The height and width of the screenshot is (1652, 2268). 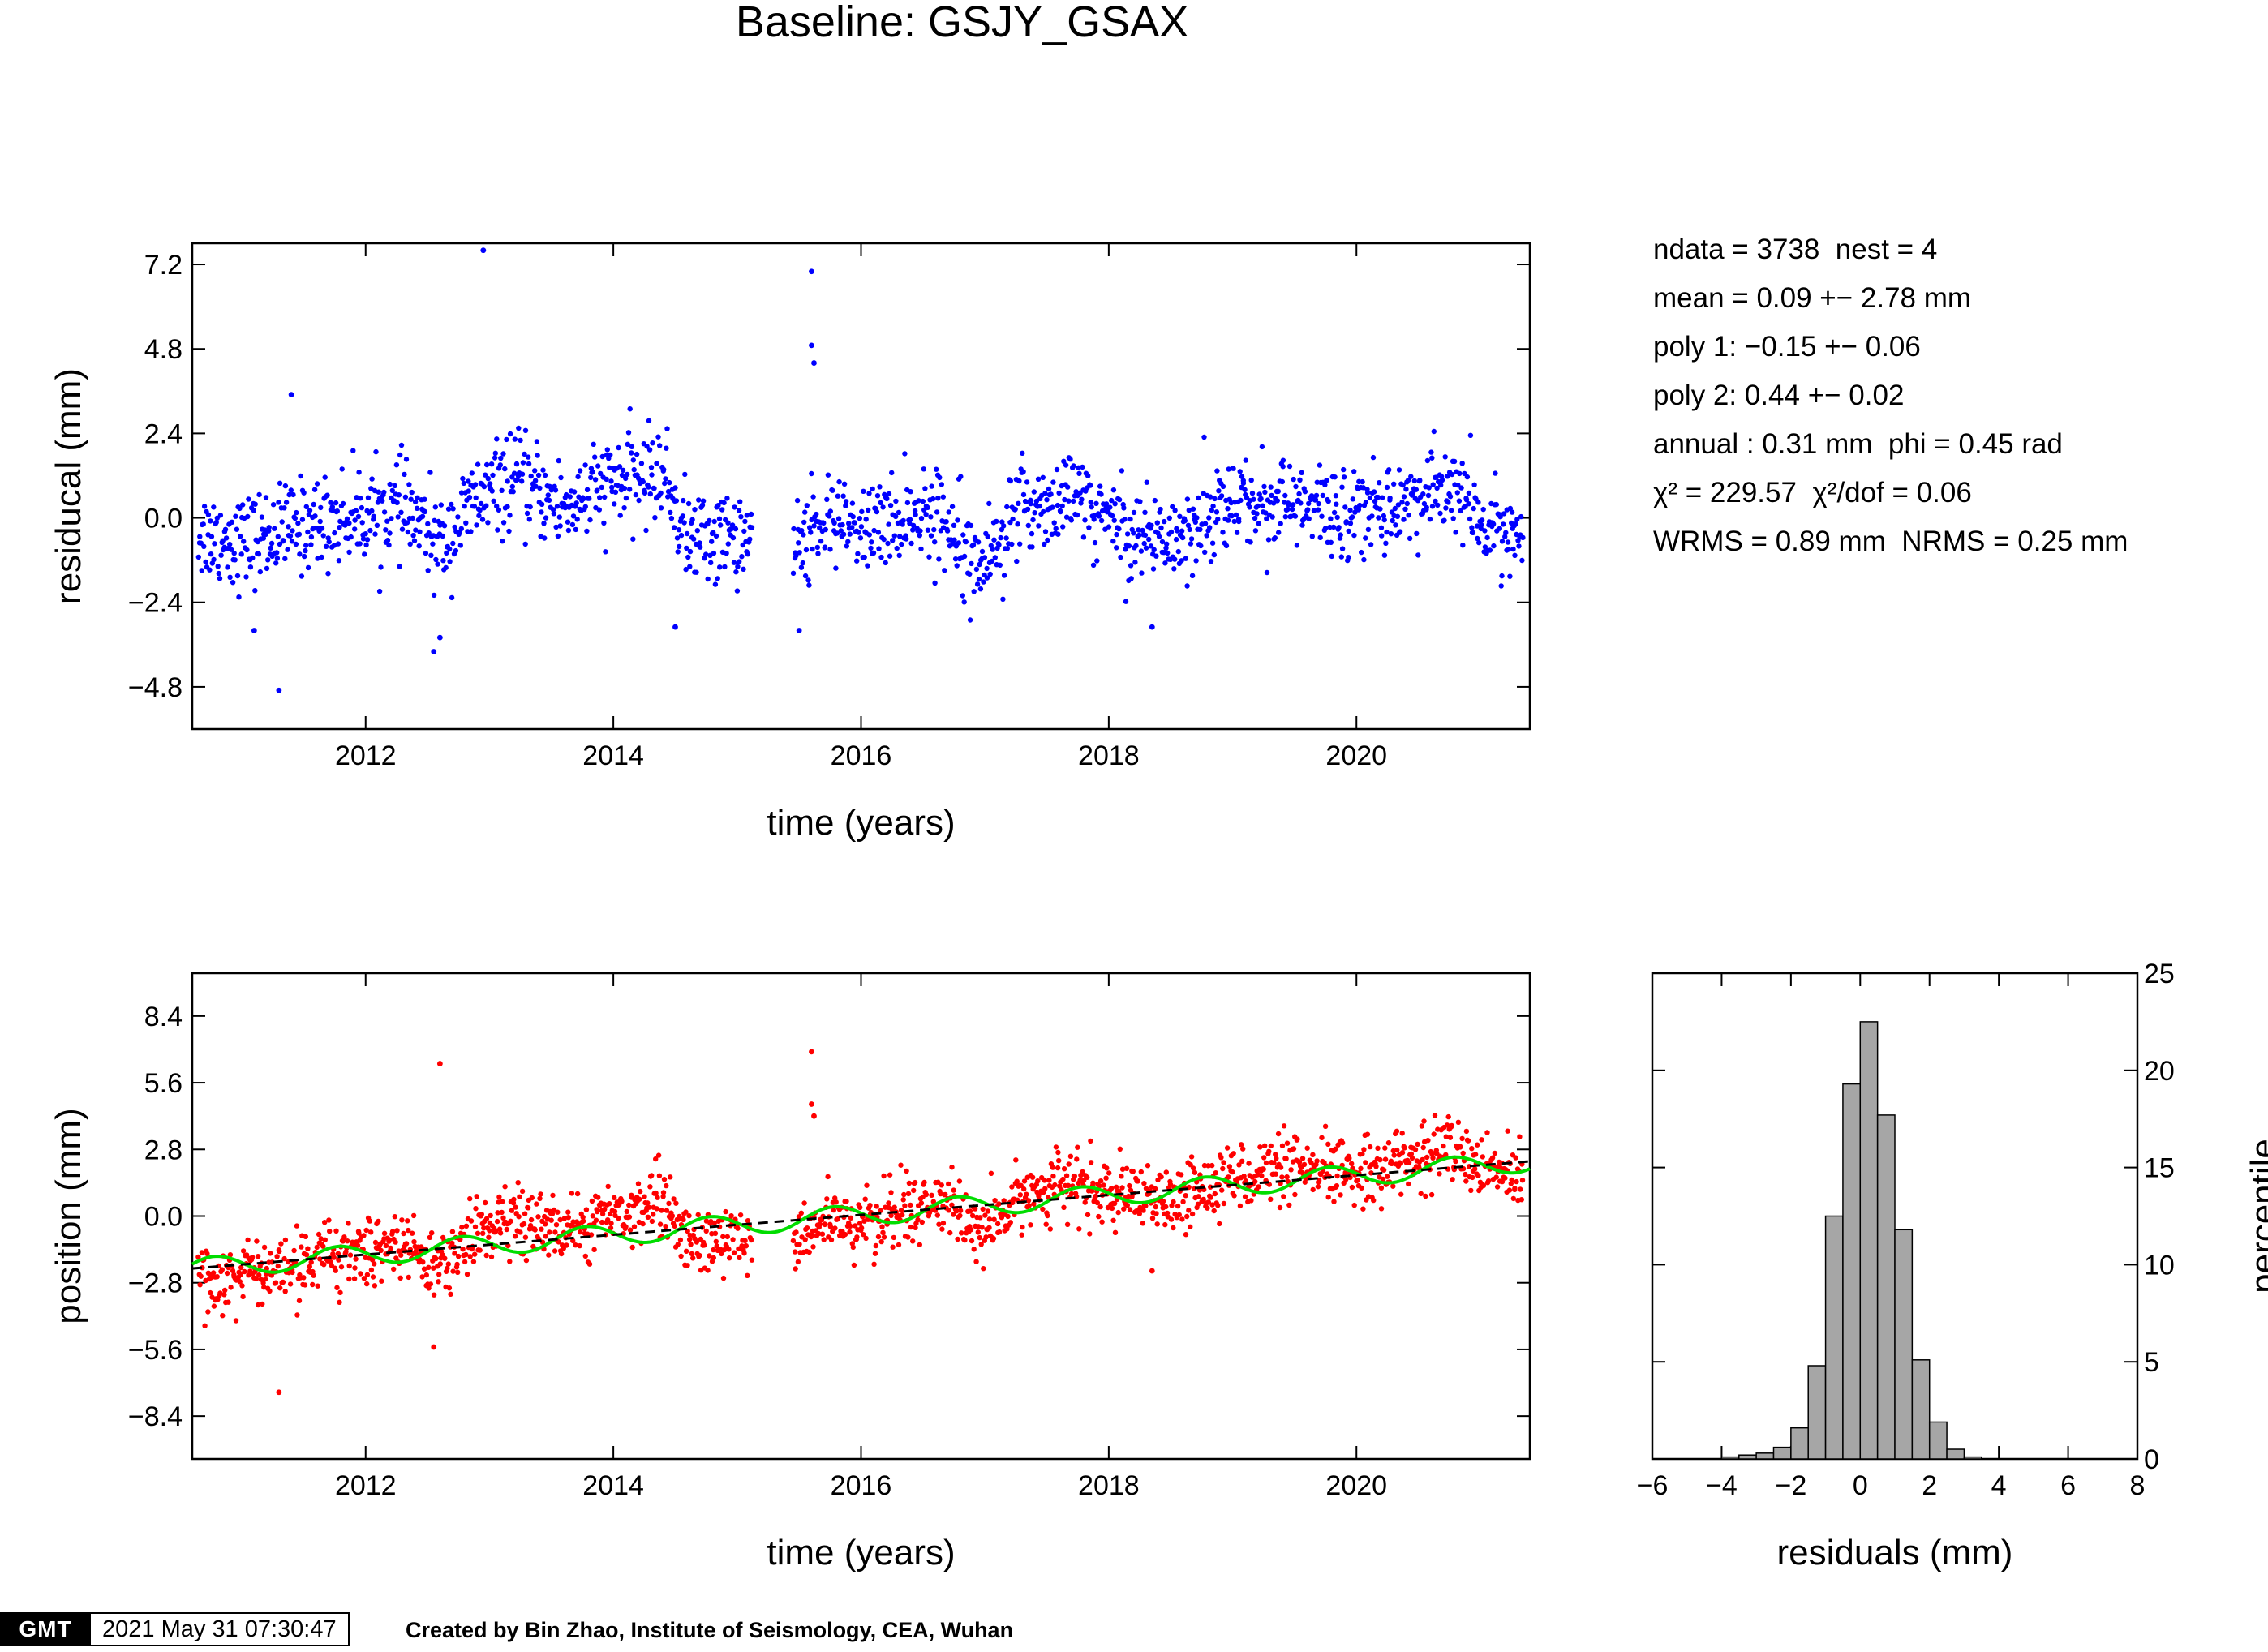 I want to click on residual-outlier, so click(x=434, y=651).